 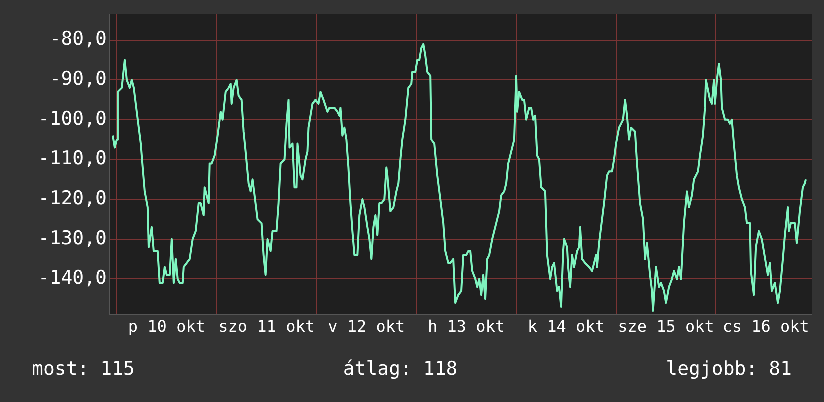 I want to click on x-tick-label: k 14 okt, so click(x=566, y=326).